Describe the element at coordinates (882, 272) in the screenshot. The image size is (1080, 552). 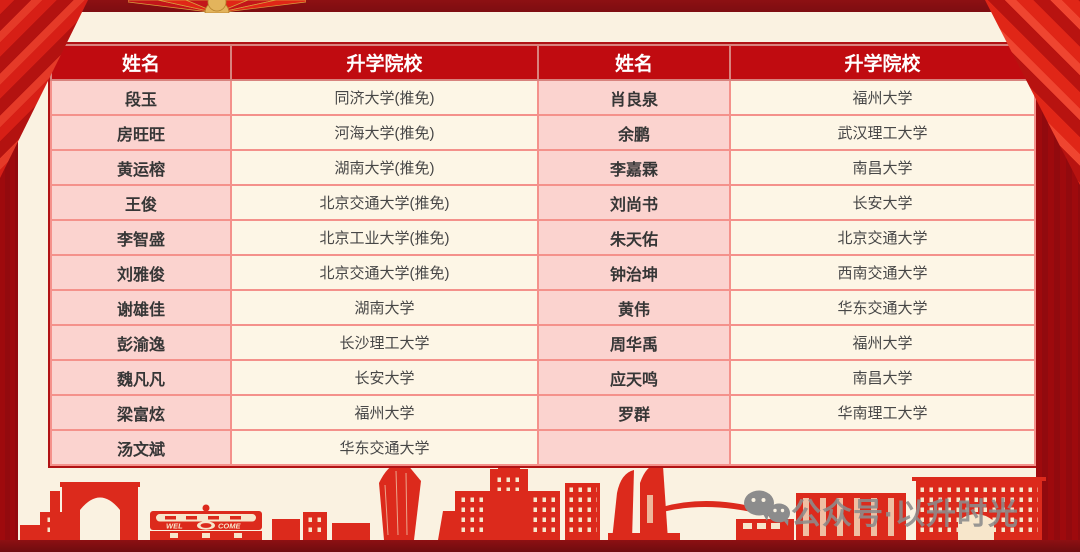
I see `school-cell: 西南交通大学` at that location.